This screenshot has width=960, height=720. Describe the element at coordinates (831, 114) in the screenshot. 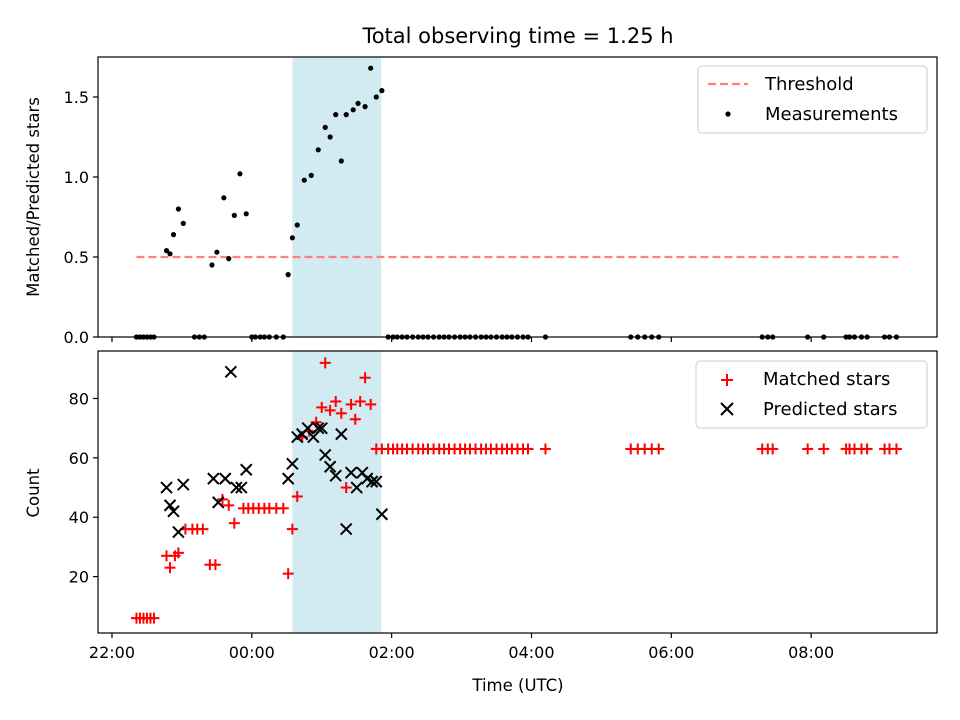

I see `measurements-legend-label: Measurements` at that location.